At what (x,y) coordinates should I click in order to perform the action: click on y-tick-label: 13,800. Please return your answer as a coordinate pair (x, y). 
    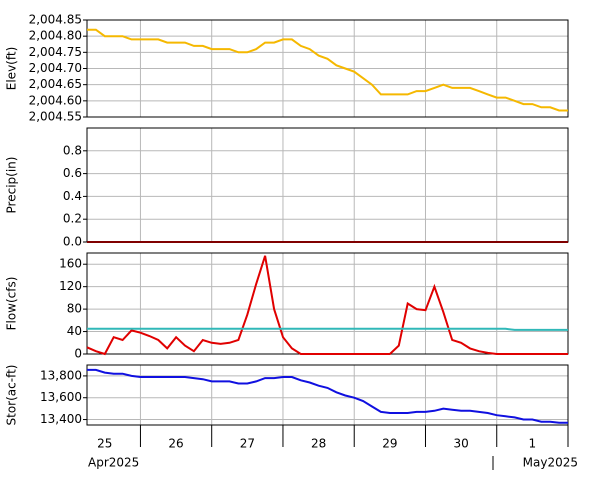
    Looking at the image, I should click on (61, 375).